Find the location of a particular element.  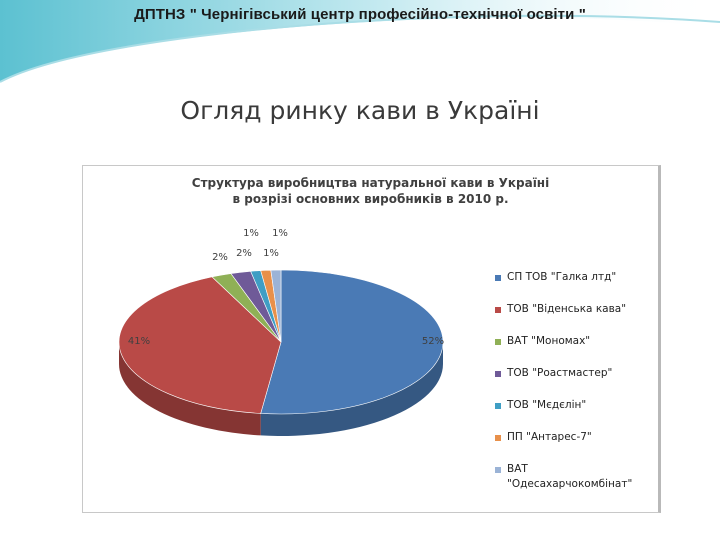

legend-item-6: ВАТ "Одесахарчокомбінат" is located at coordinates (575, 478).